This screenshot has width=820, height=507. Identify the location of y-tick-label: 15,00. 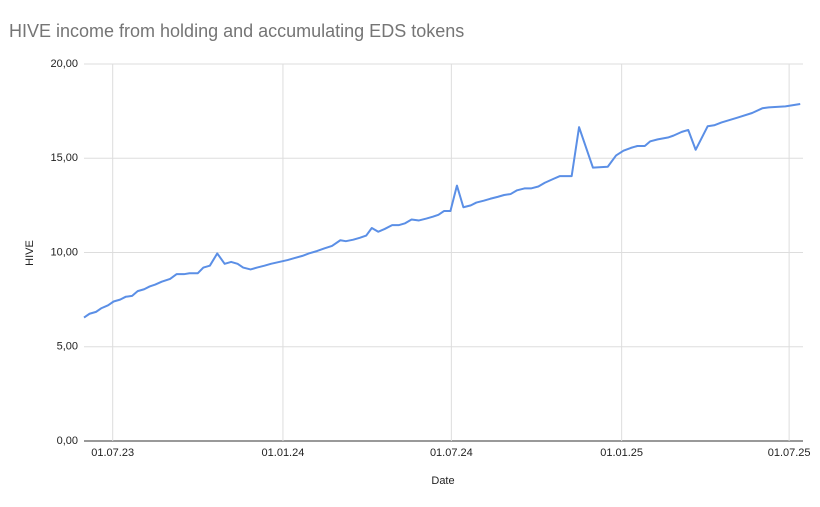
(64, 158).